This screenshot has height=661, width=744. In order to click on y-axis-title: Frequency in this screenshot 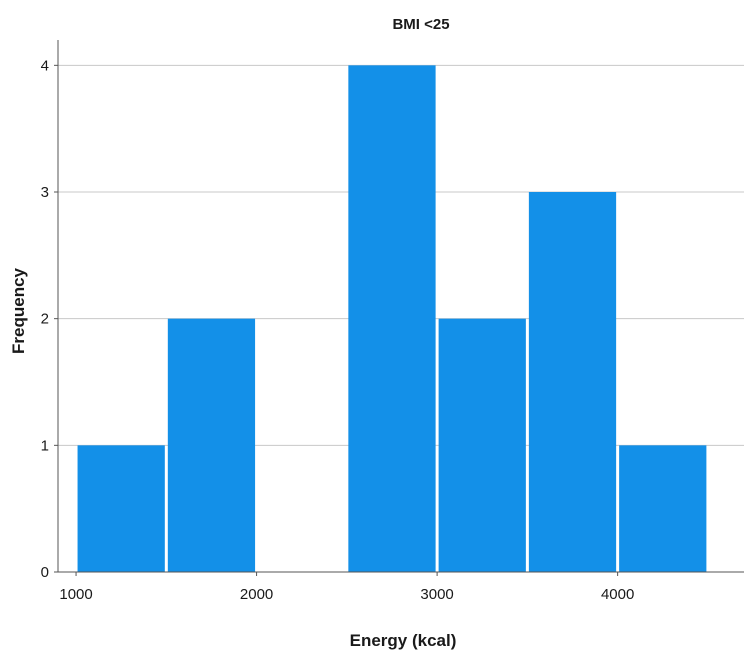, I will do `click(18, 310)`.